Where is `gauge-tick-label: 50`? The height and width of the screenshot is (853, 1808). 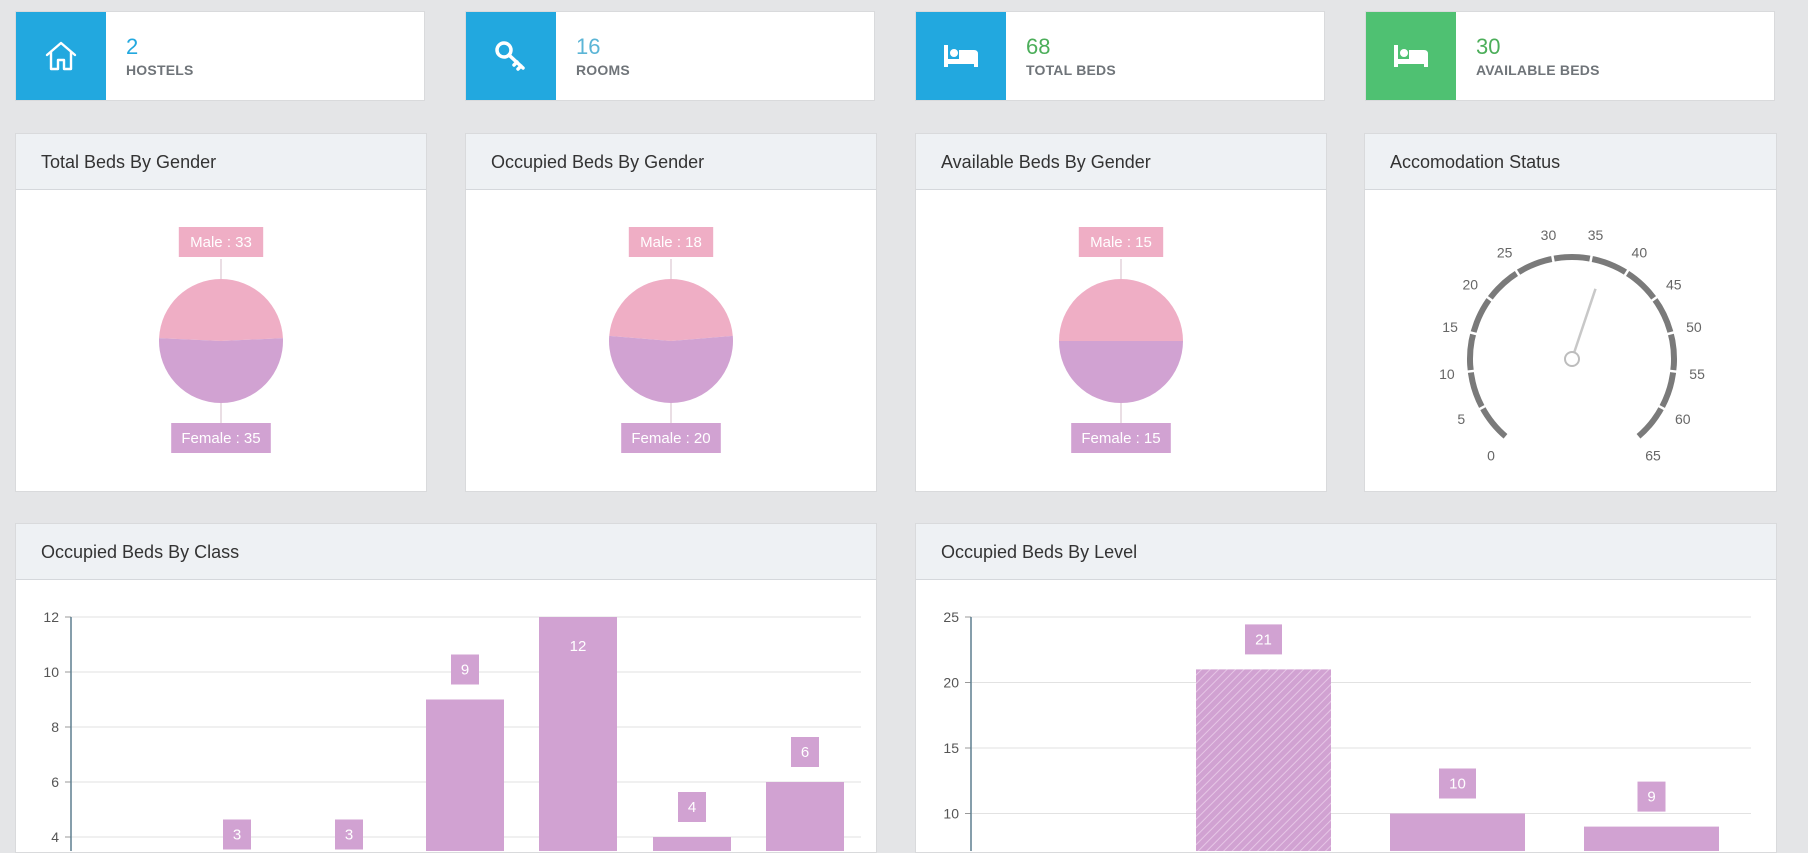 gauge-tick-label: 50 is located at coordinates (1694, 327).